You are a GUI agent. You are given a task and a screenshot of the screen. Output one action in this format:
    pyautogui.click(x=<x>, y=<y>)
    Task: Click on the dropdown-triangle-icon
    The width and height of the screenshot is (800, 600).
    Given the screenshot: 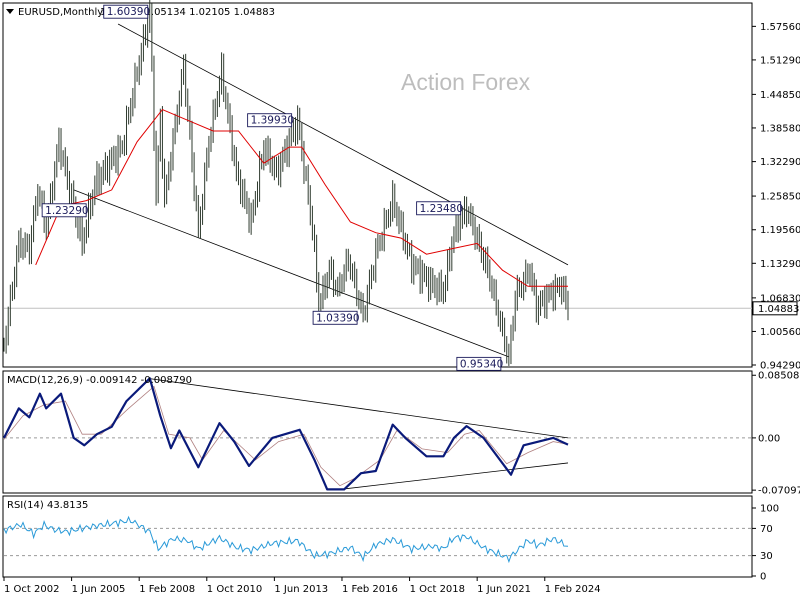 What is the action you would take?
    pyautogui.click(x=10, y=11)
    